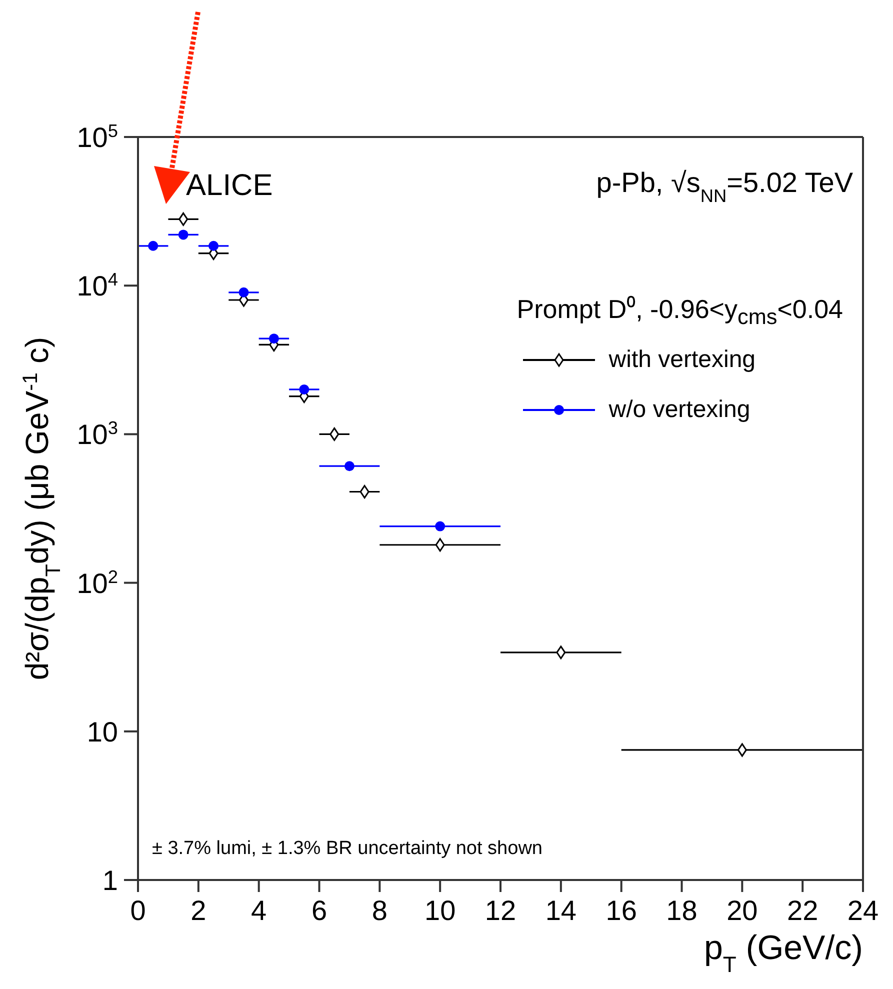  What do you see at coordinates (138, 910) in the screenshot?
I see `x-tick-label: 0` at bounding box center [138, 910].